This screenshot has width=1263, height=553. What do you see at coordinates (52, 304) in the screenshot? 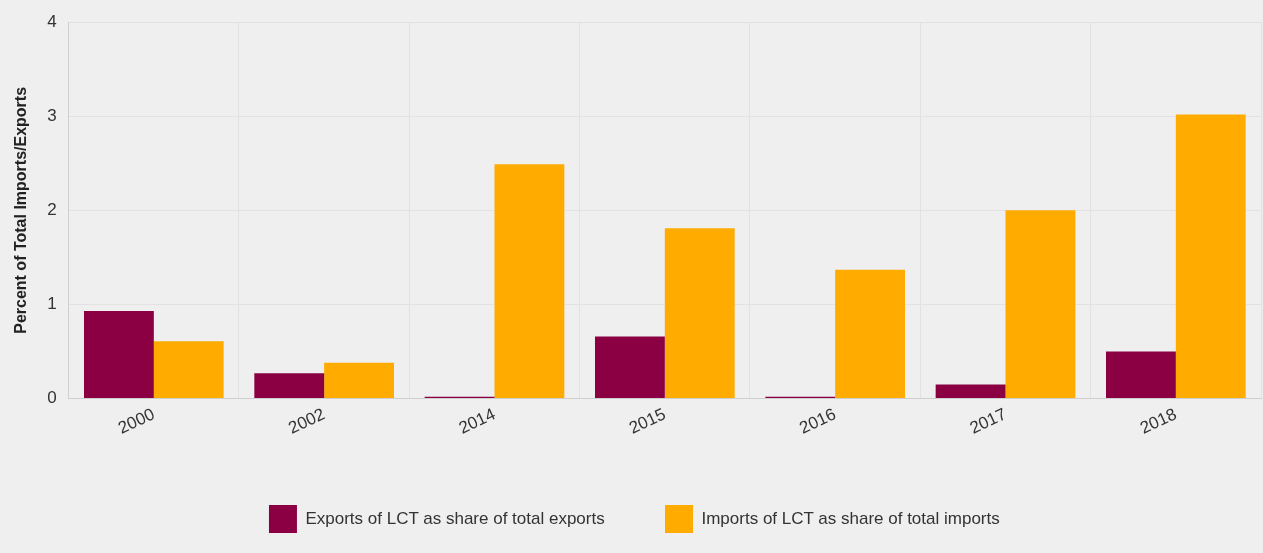
I see `y-tick-label: 1` at bounding box center [52, 304].